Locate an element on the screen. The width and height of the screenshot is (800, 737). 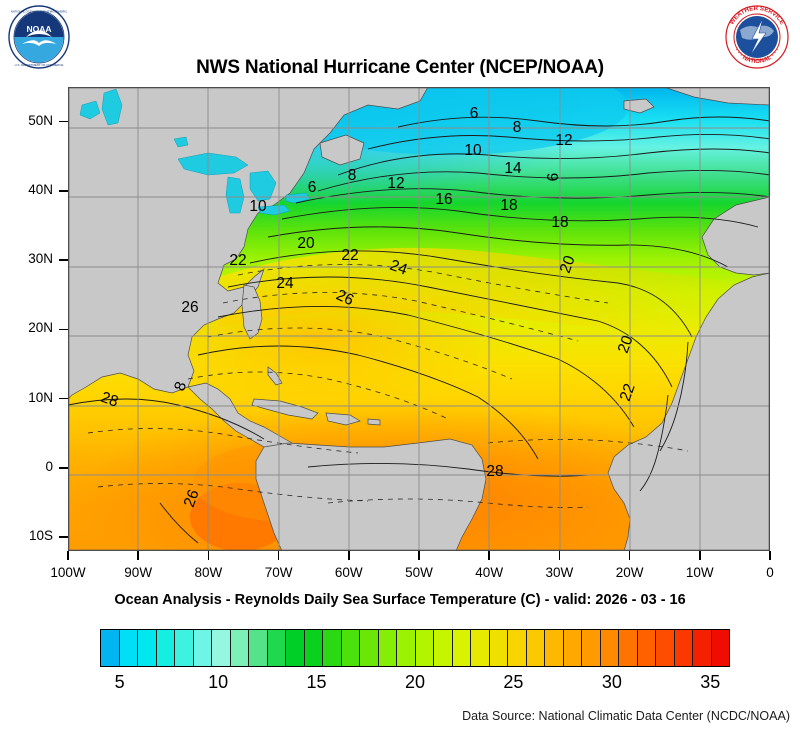
colorbar-tick-label: 30 is located at coordinates (611, 682).